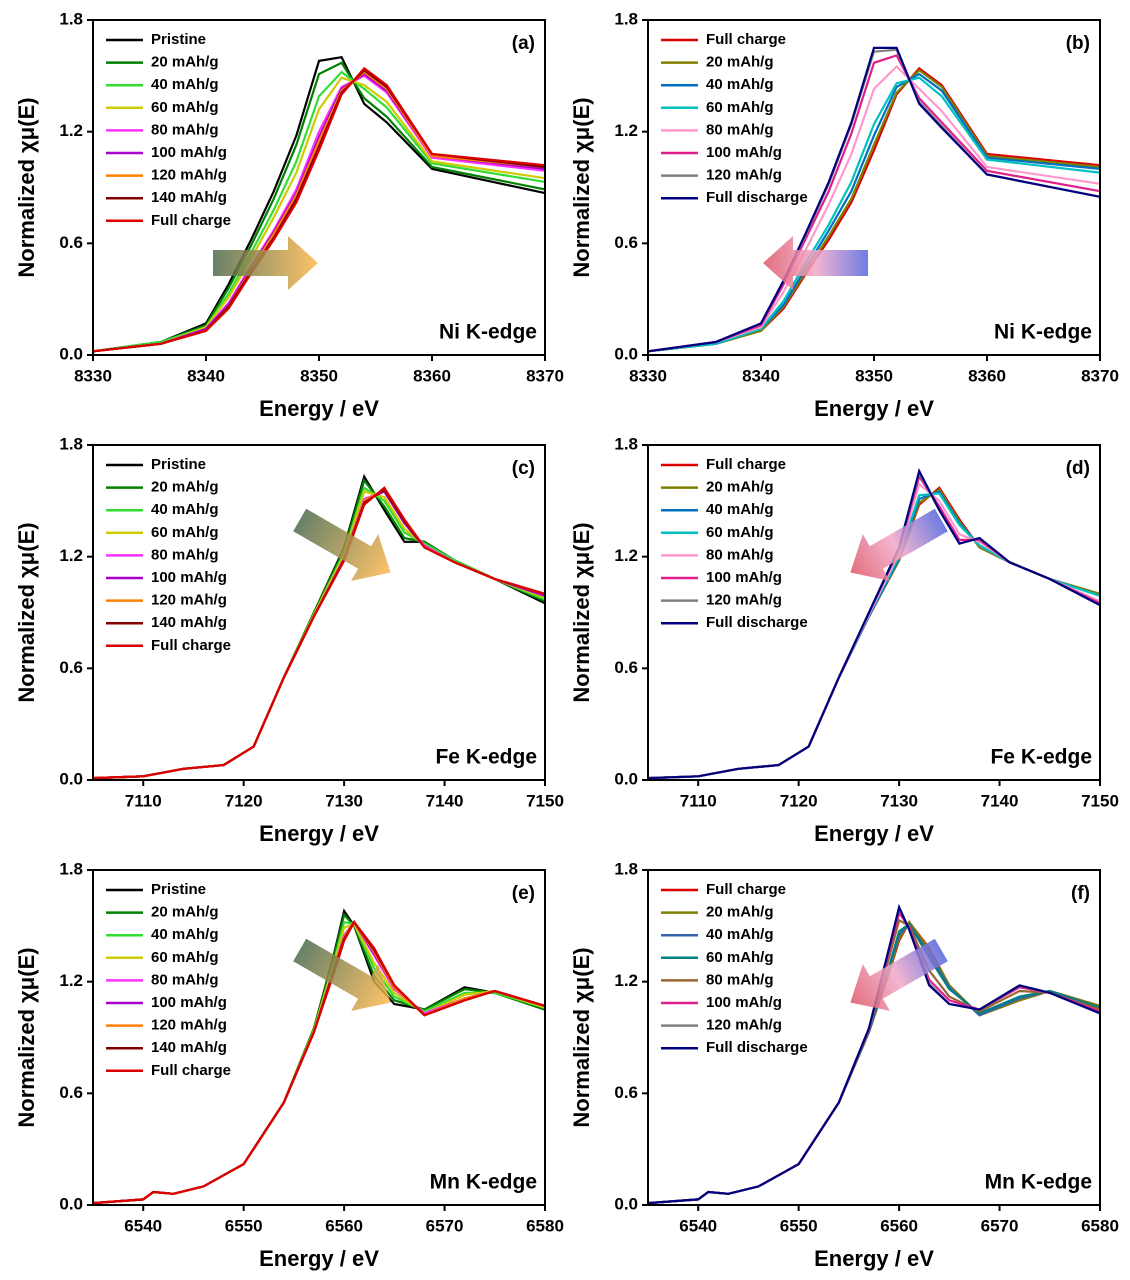 This screenshot has width=1130, height=1280. What do you see at coordinates (1080, 893) in the screenshot?
I see `panel-label: (f)` at bounding box center [1080, 893].